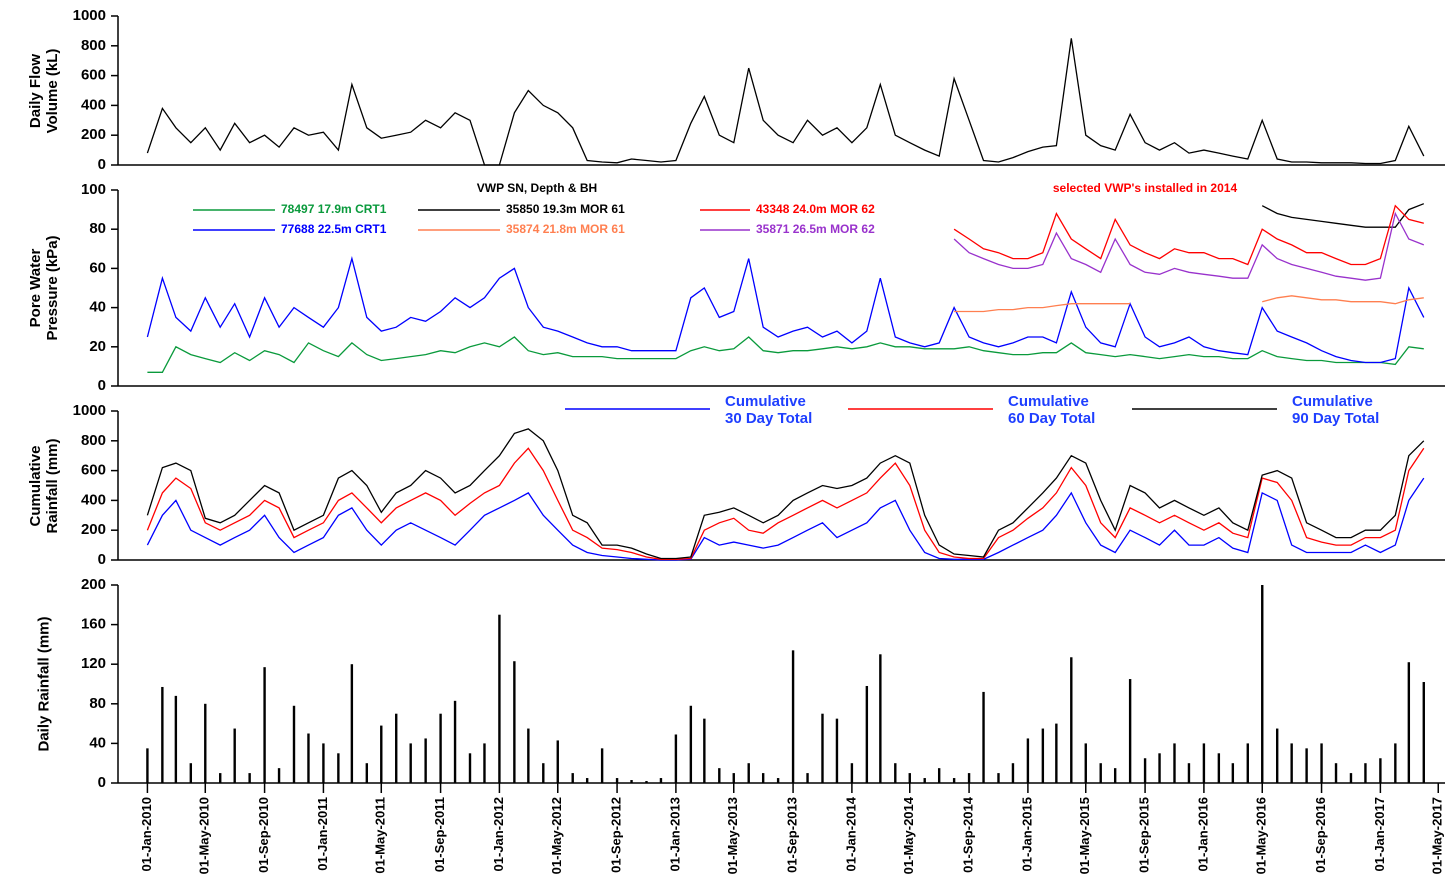  Describe the element at coordinates (565, 229) in the screenshot. I see `legend-label: 35874 21.8m MOR 61` at that location.